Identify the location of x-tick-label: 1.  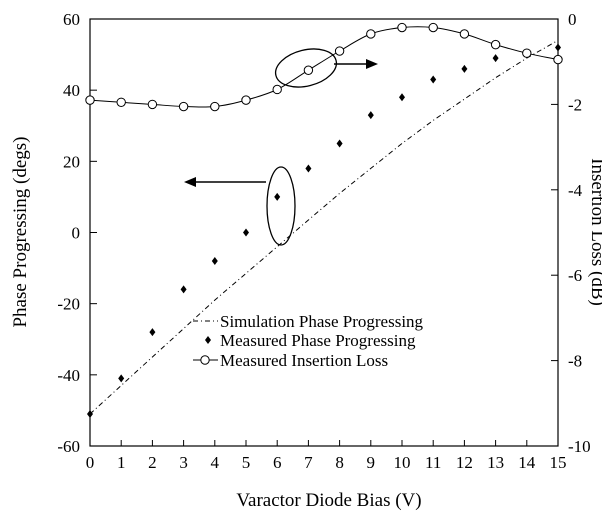
(121, 462).